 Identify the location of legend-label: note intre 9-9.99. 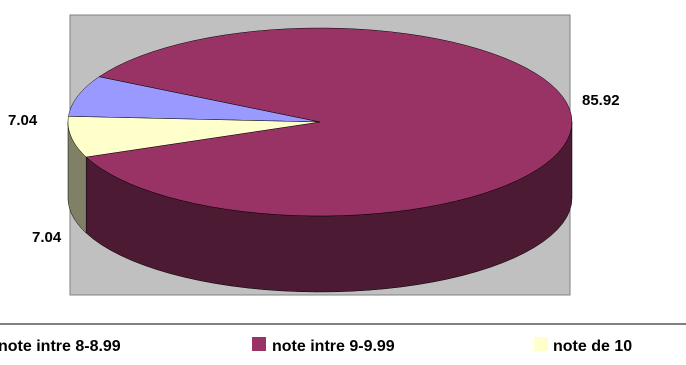
(333, 346).